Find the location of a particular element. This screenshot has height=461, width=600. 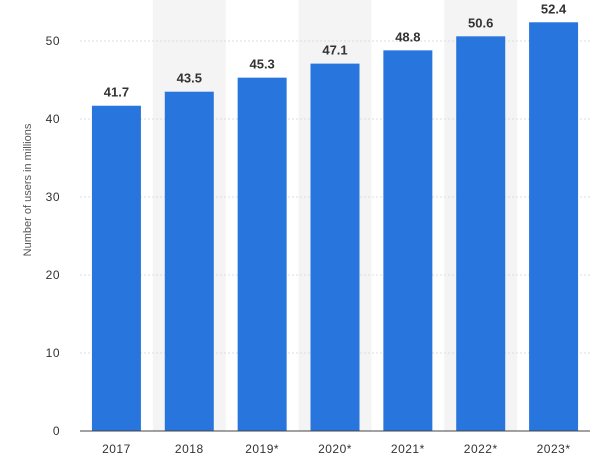

bar-value-label: 47.1 is located at coordinates (334, 50).